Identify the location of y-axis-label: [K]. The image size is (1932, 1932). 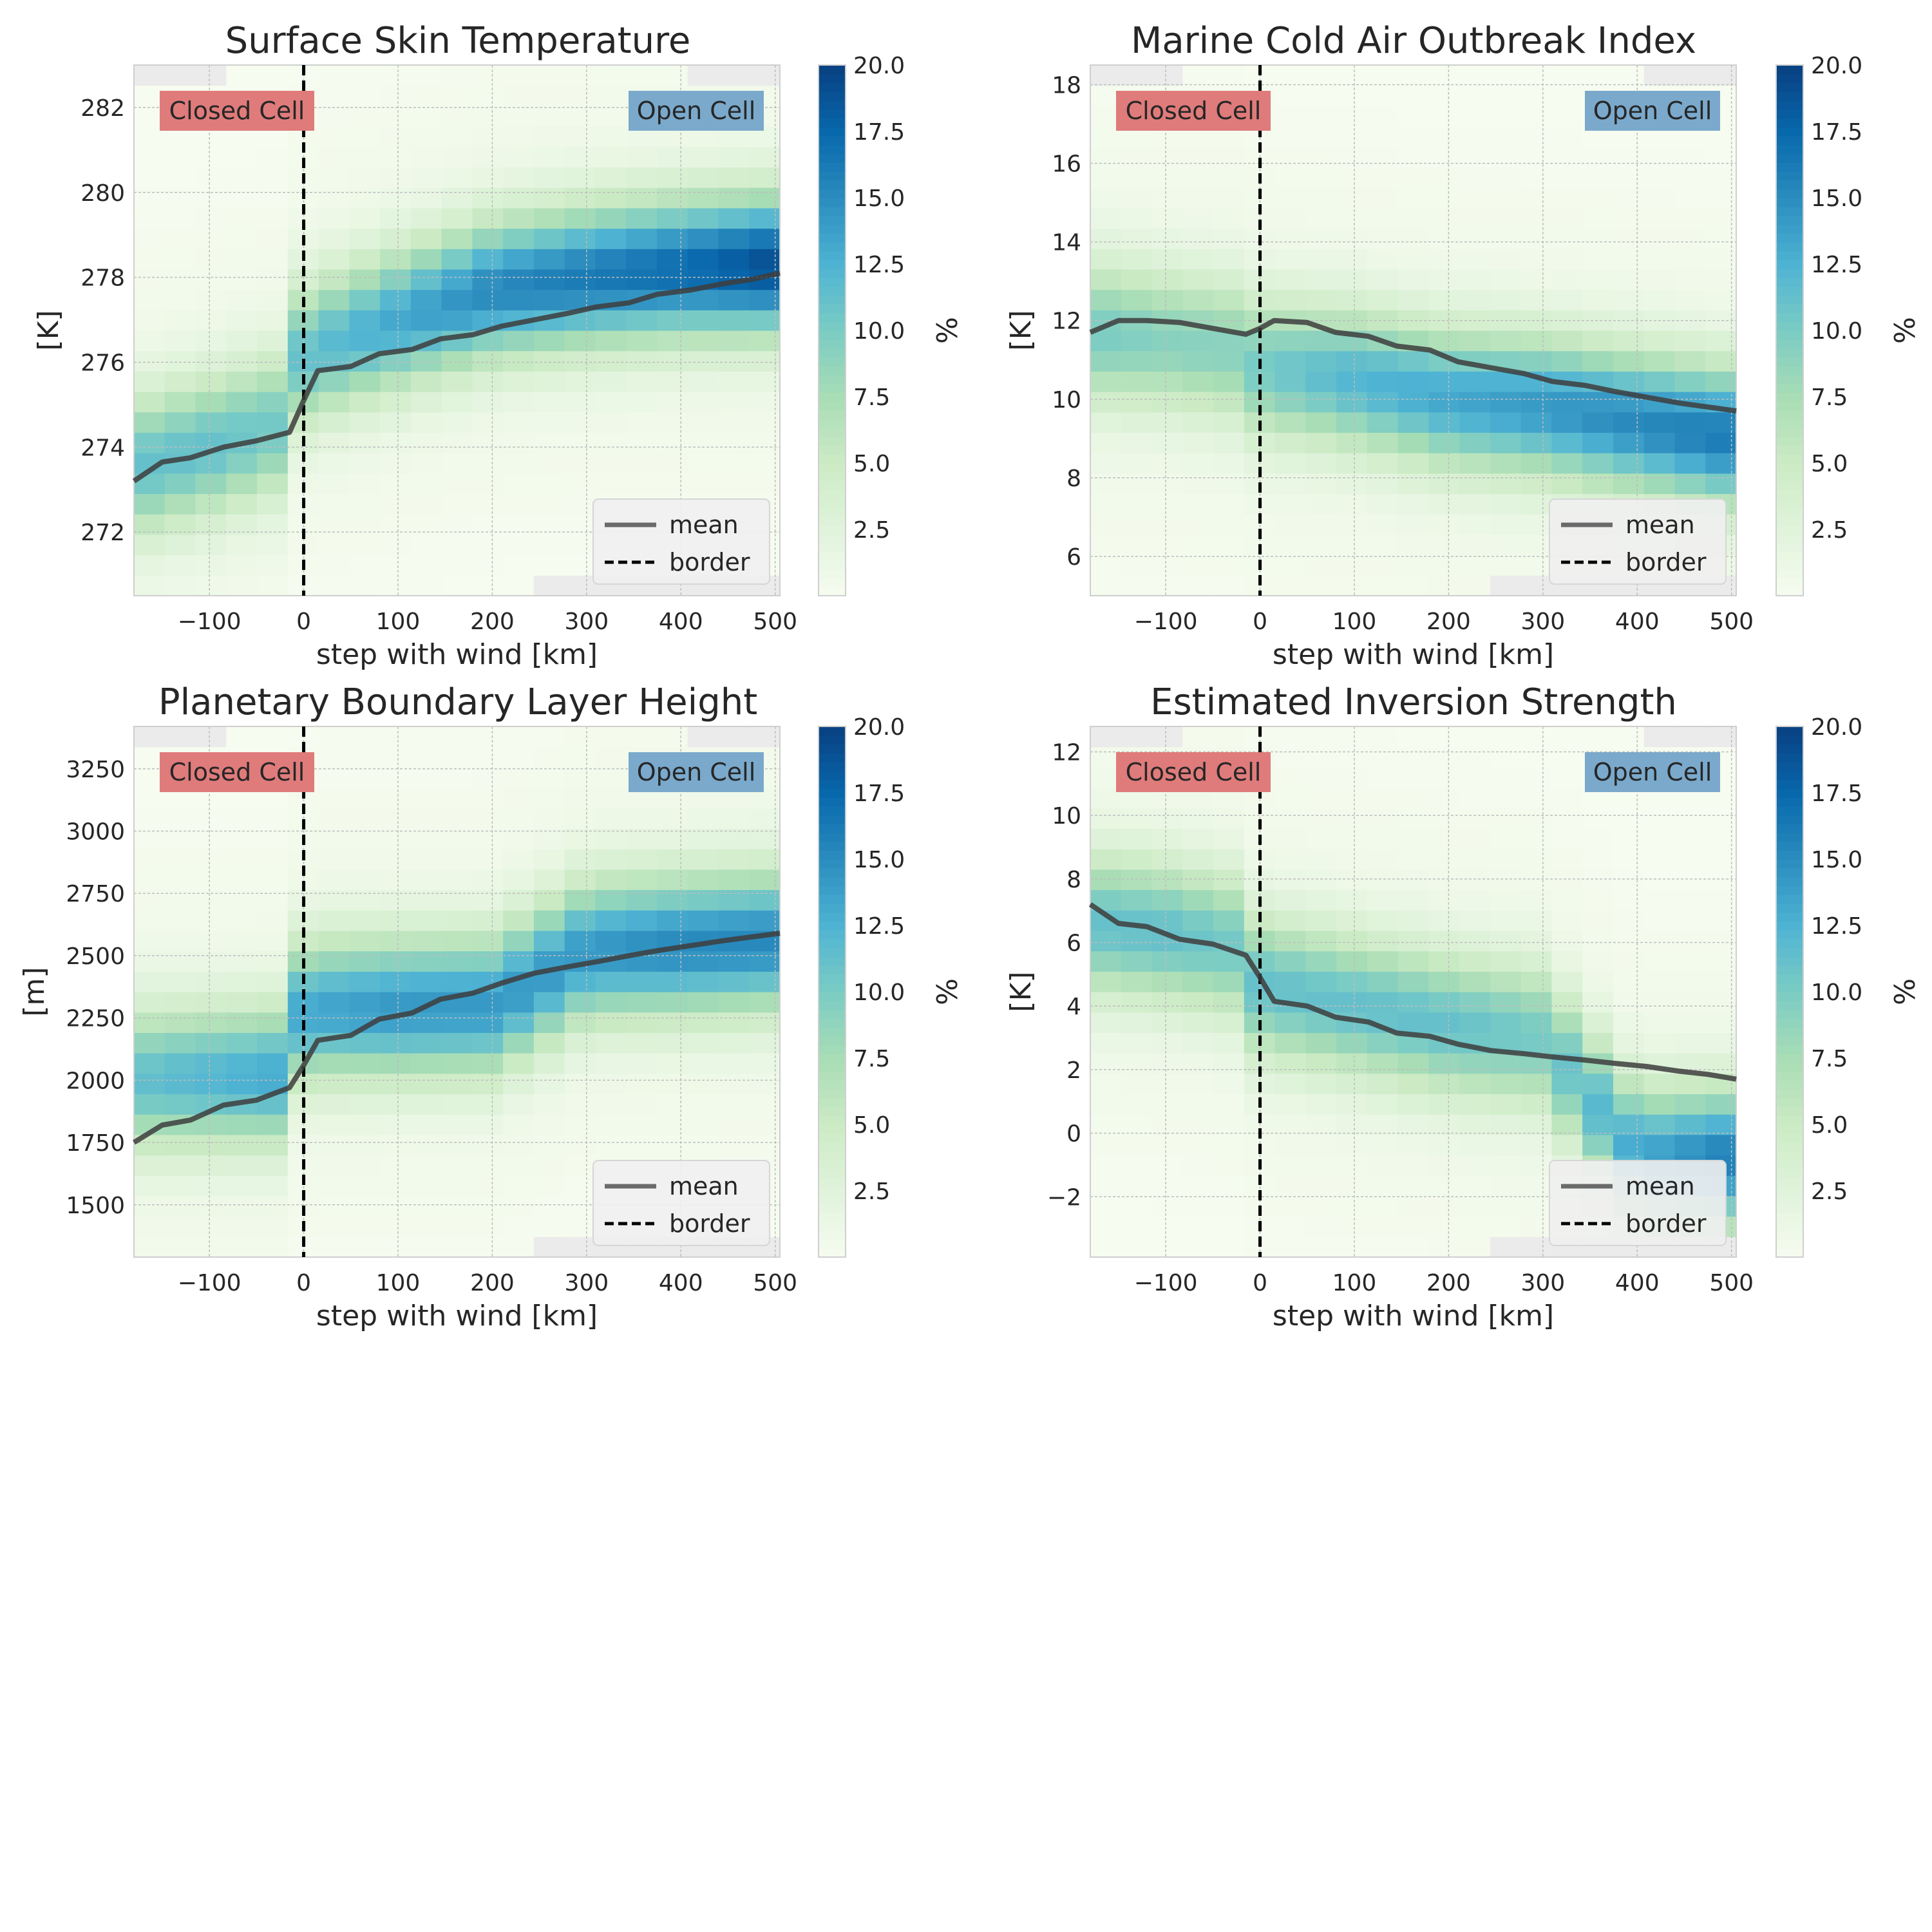
(1021, 991).